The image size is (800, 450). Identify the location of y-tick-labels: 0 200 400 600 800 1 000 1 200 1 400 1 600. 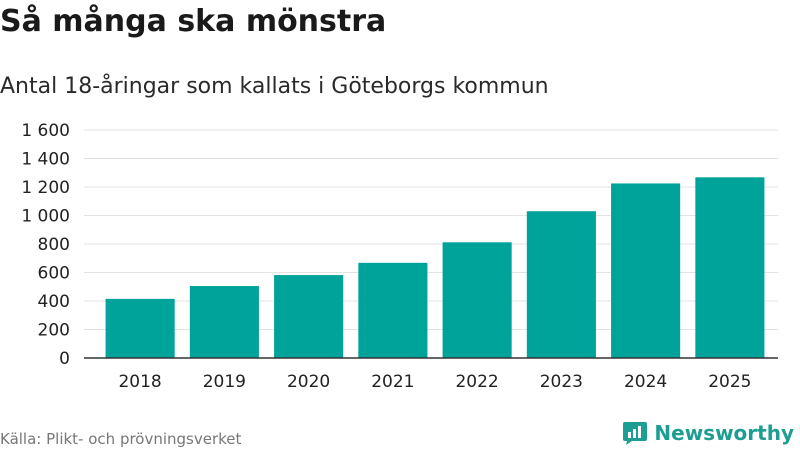
(45, 245).